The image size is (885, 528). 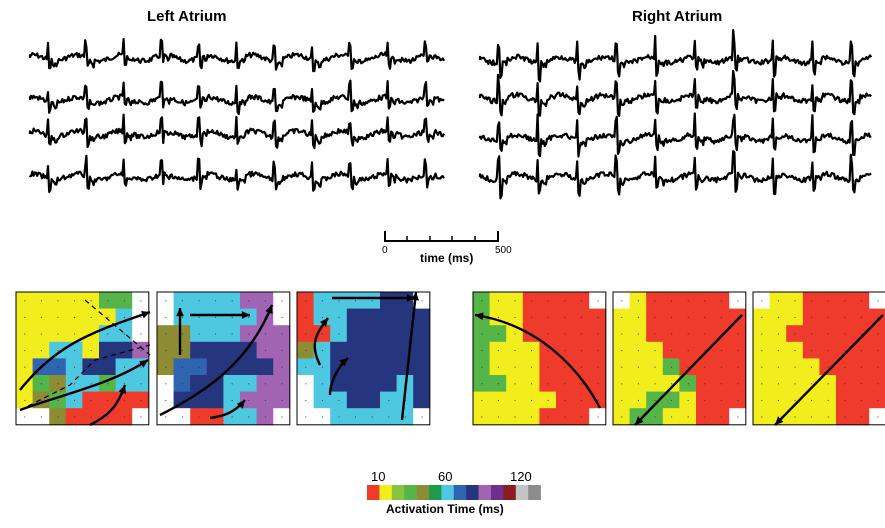 I want to click on map-border, so click(x=82, y=358).